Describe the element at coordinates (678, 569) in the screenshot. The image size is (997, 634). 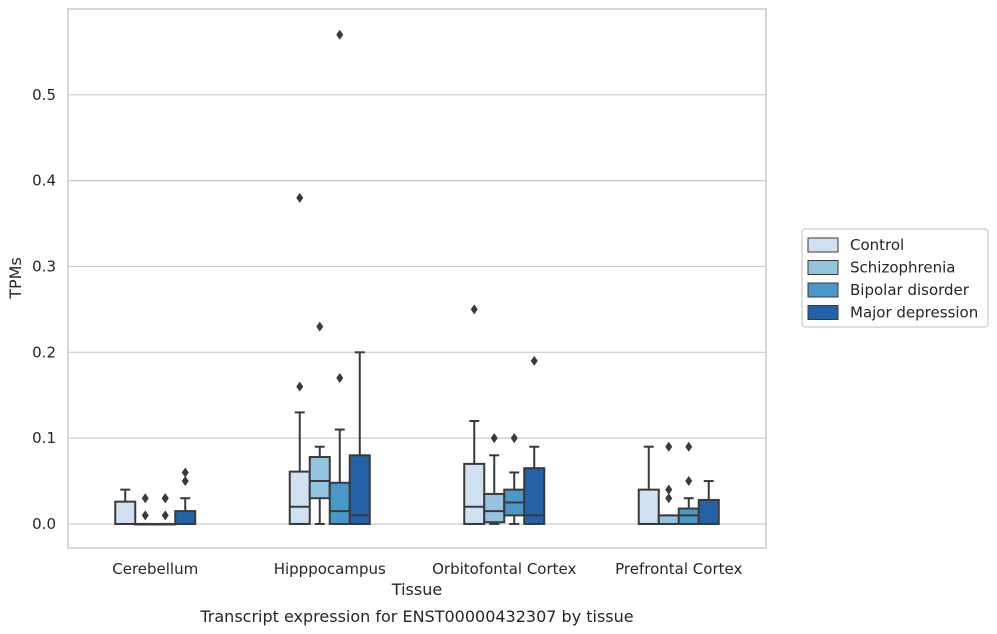
I see `x-tick-label-3: Prefrontal Cortex` at that location.